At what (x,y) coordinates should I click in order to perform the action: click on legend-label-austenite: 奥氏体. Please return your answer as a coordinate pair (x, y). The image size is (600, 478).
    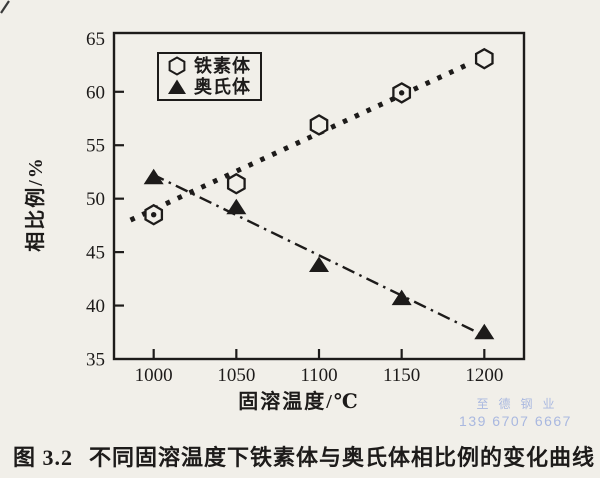
    Looking at the image, I should click on (222, 86).